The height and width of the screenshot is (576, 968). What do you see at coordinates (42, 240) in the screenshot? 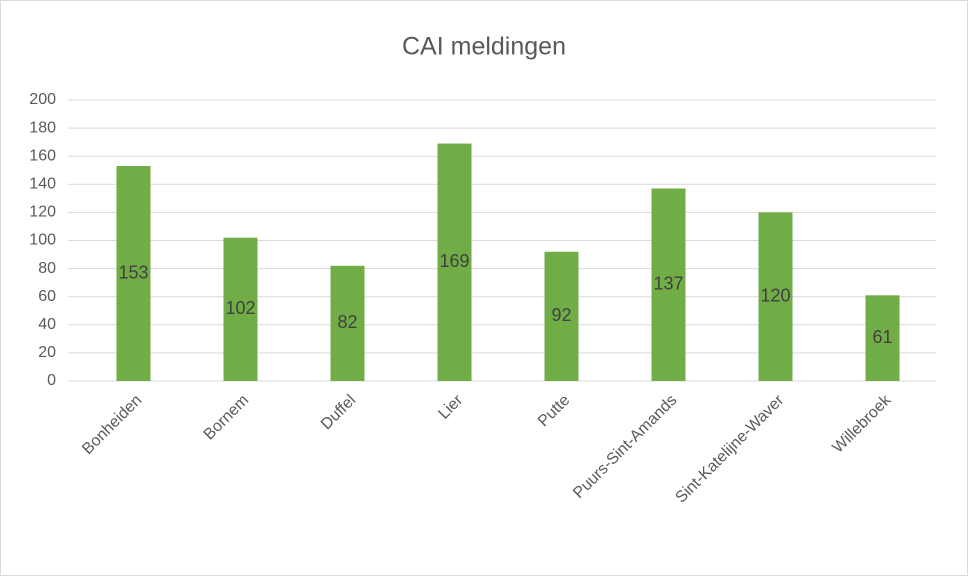
I see `y-tick-label: 100` at bounding box center [42, 240].